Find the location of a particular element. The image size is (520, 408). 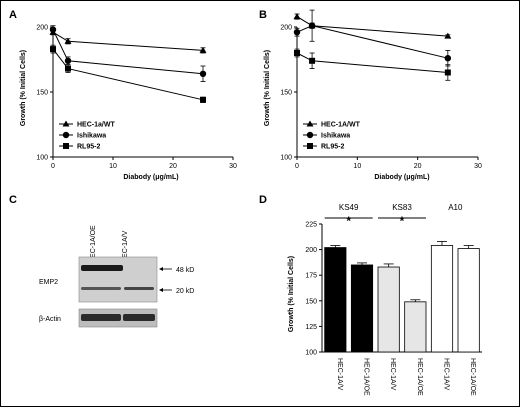

marker-48kd: 48 kD is located at coordinates (185, 270).